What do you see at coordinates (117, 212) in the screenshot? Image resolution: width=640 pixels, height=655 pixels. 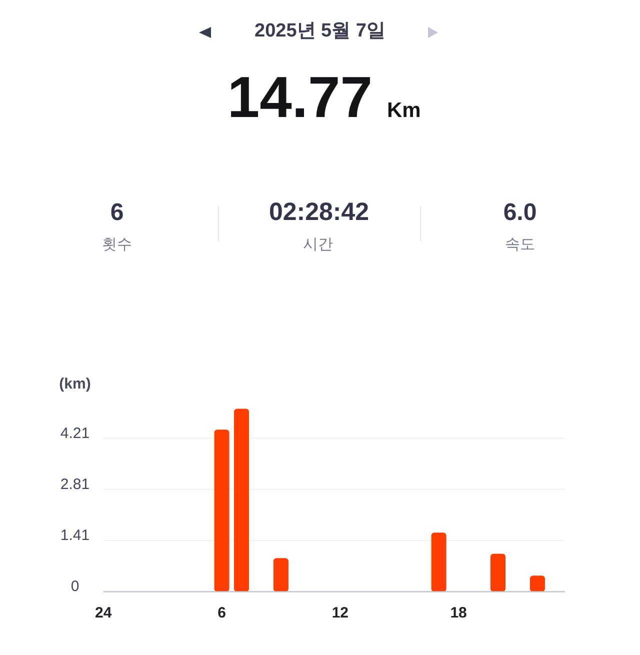 I see `text: 6` at bounding box center [117, 212].